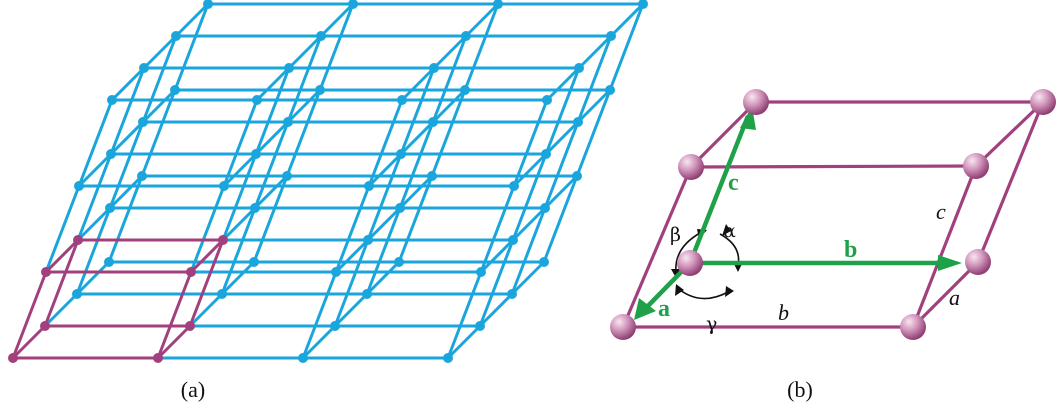 The width and height of the screenshot is (1059, 411). What do you see at coordinates (690, 263) in the screenshot?
I see `atom-origin` at bounding box center [690, 263].